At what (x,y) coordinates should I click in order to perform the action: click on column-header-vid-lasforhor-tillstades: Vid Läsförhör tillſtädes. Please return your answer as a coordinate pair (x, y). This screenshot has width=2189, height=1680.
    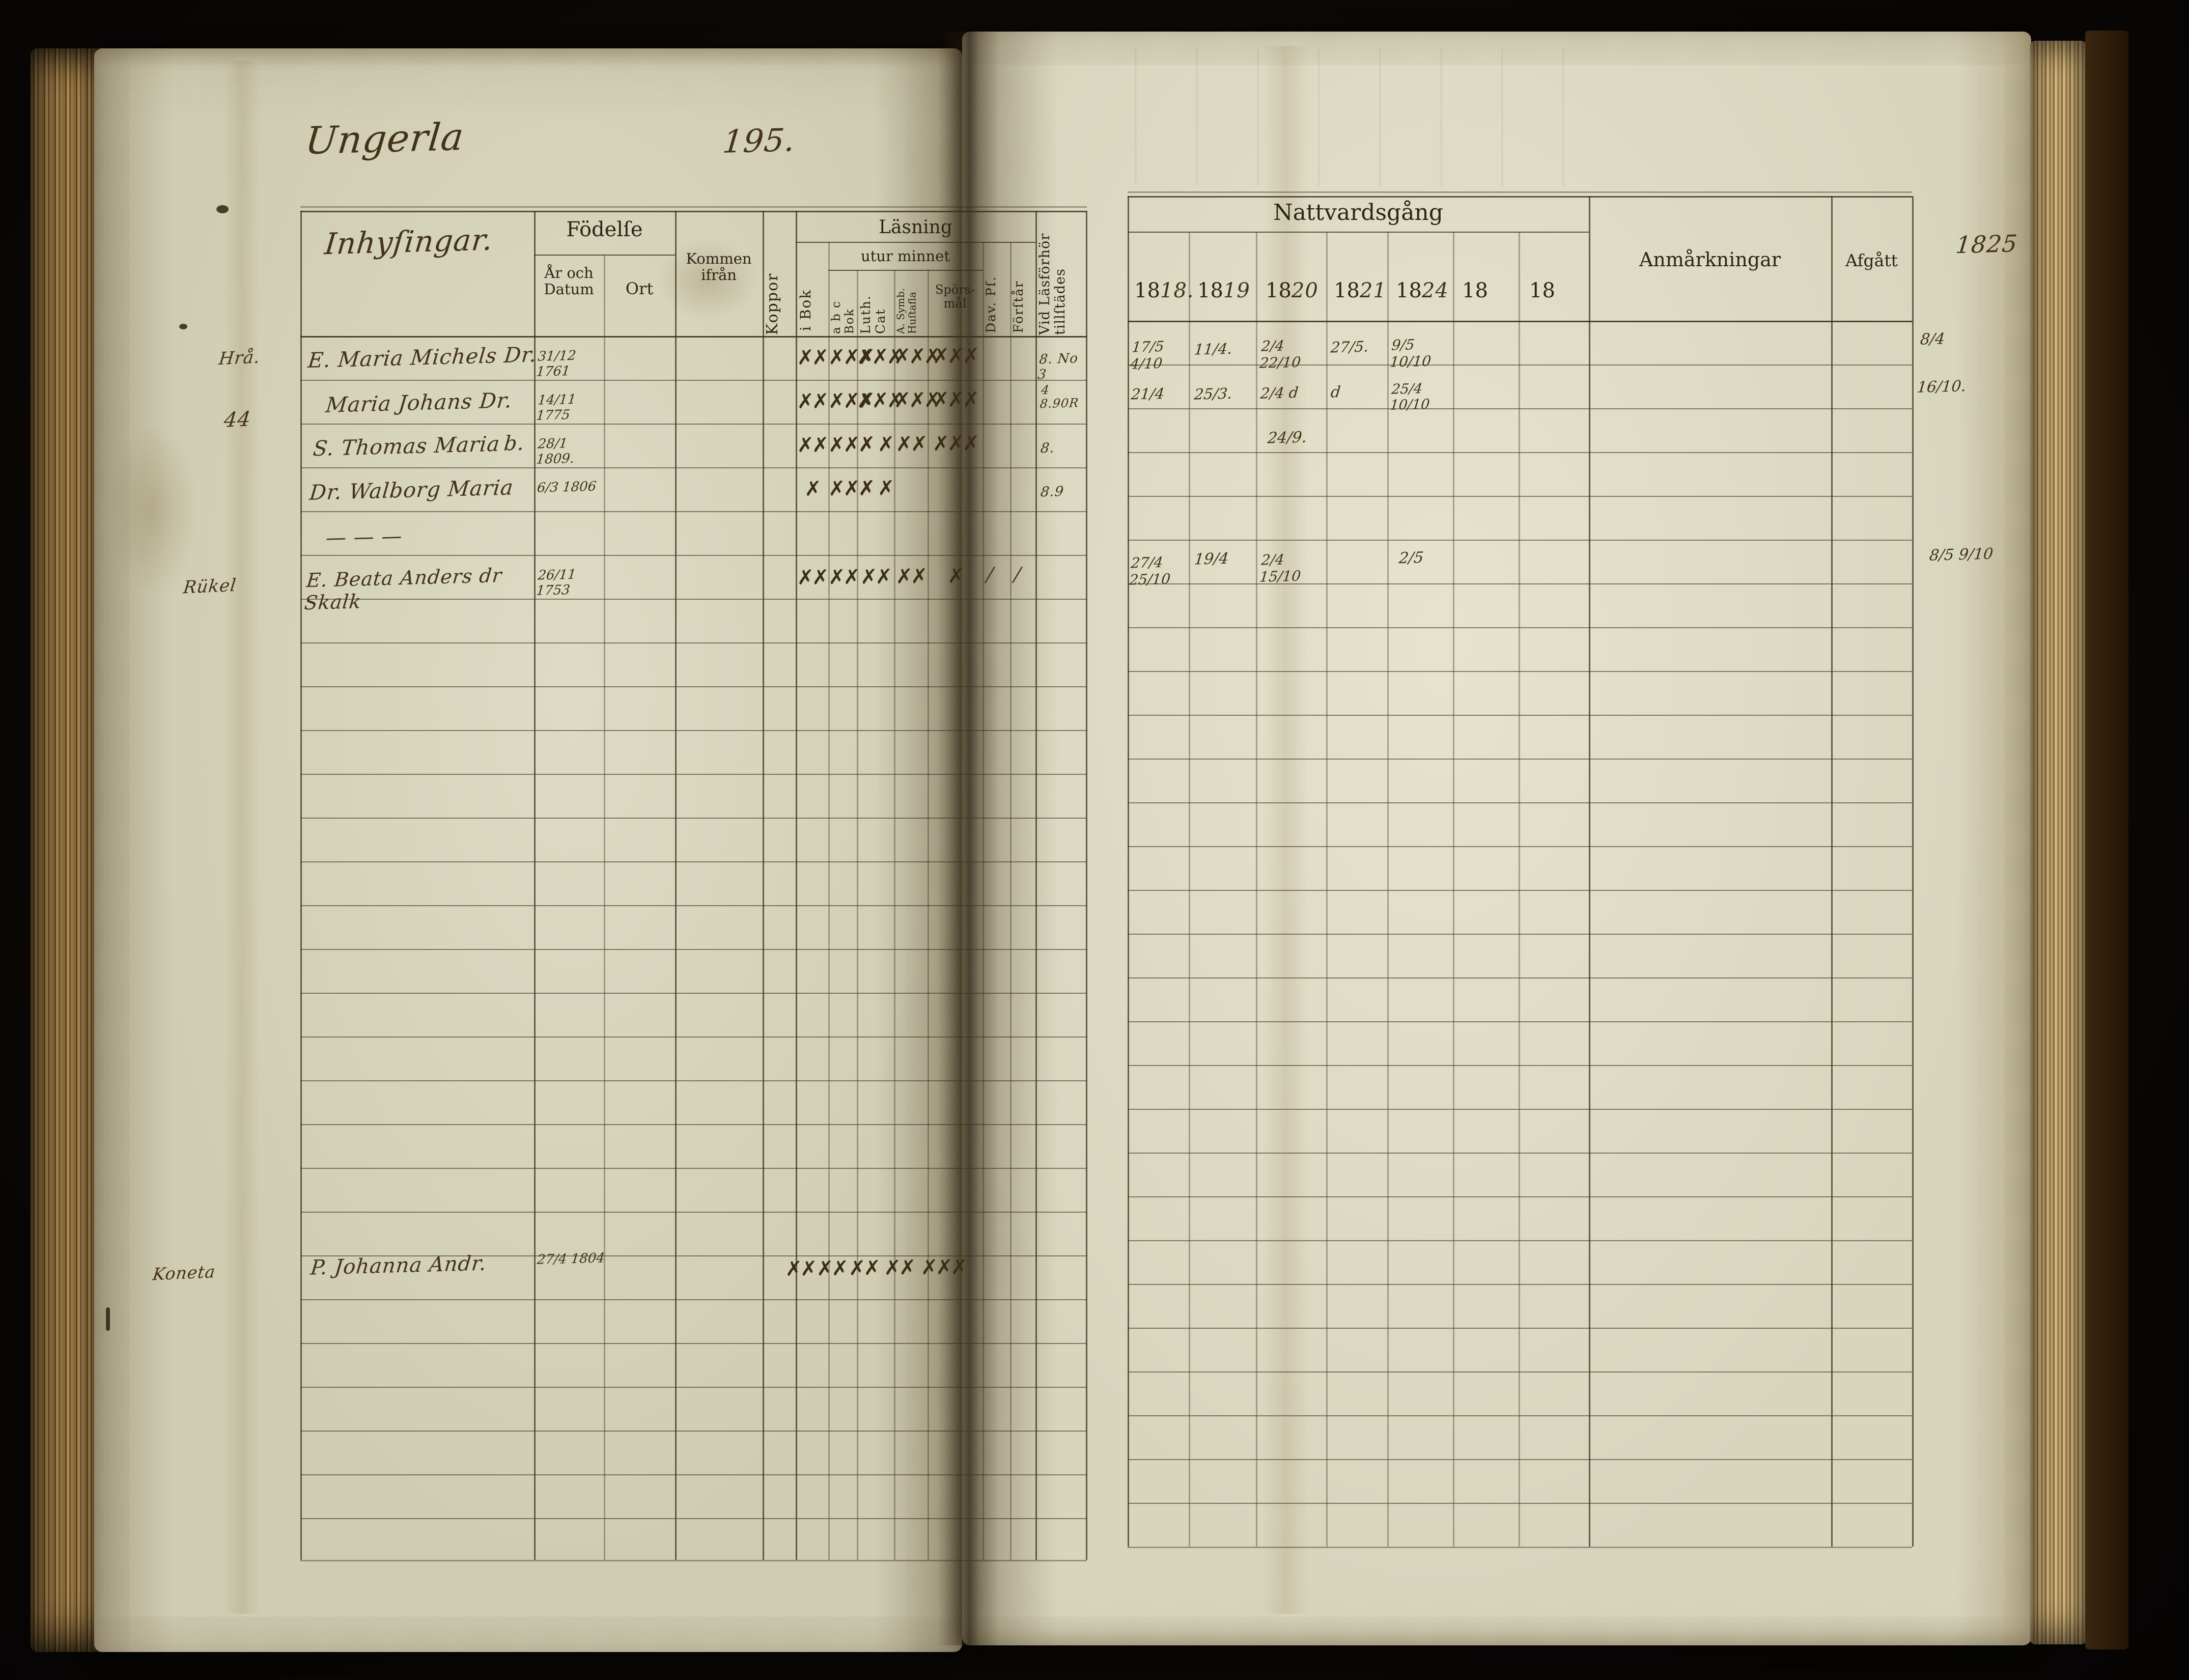
    Looking at the image, I should click on (1053, 284).